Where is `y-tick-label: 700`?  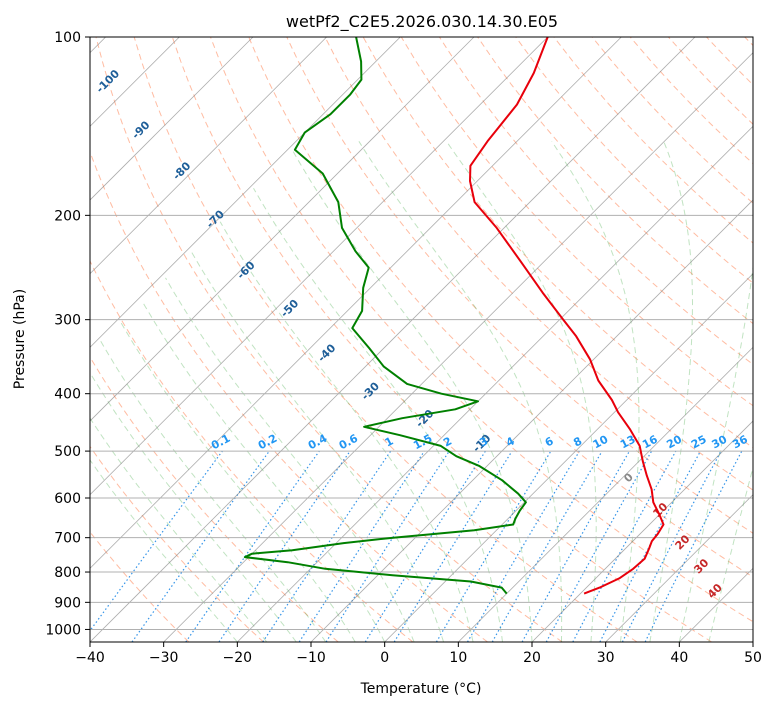
y-tick-label: 700 is located at coordinates (67, 539).